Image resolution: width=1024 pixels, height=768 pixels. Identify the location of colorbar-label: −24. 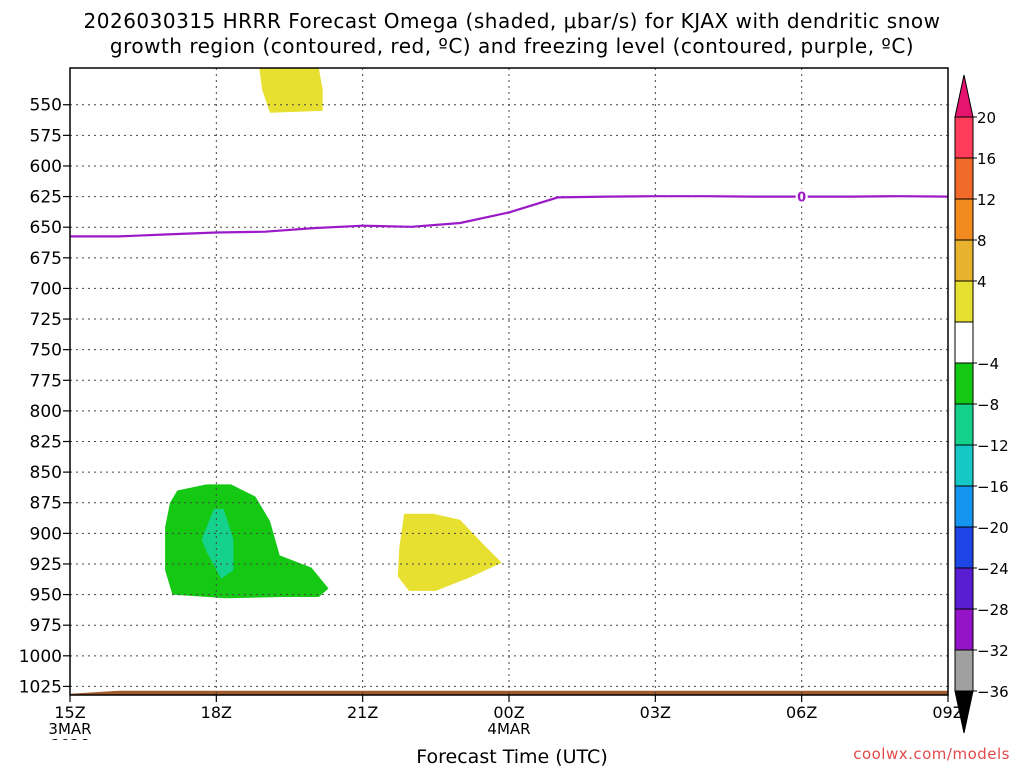
(993, 569).